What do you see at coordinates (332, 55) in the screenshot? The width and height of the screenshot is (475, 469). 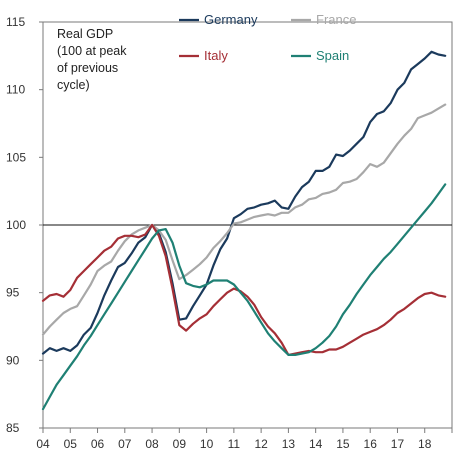 I see `legend-label-spain: Spain` at bounding box center [332, 55].